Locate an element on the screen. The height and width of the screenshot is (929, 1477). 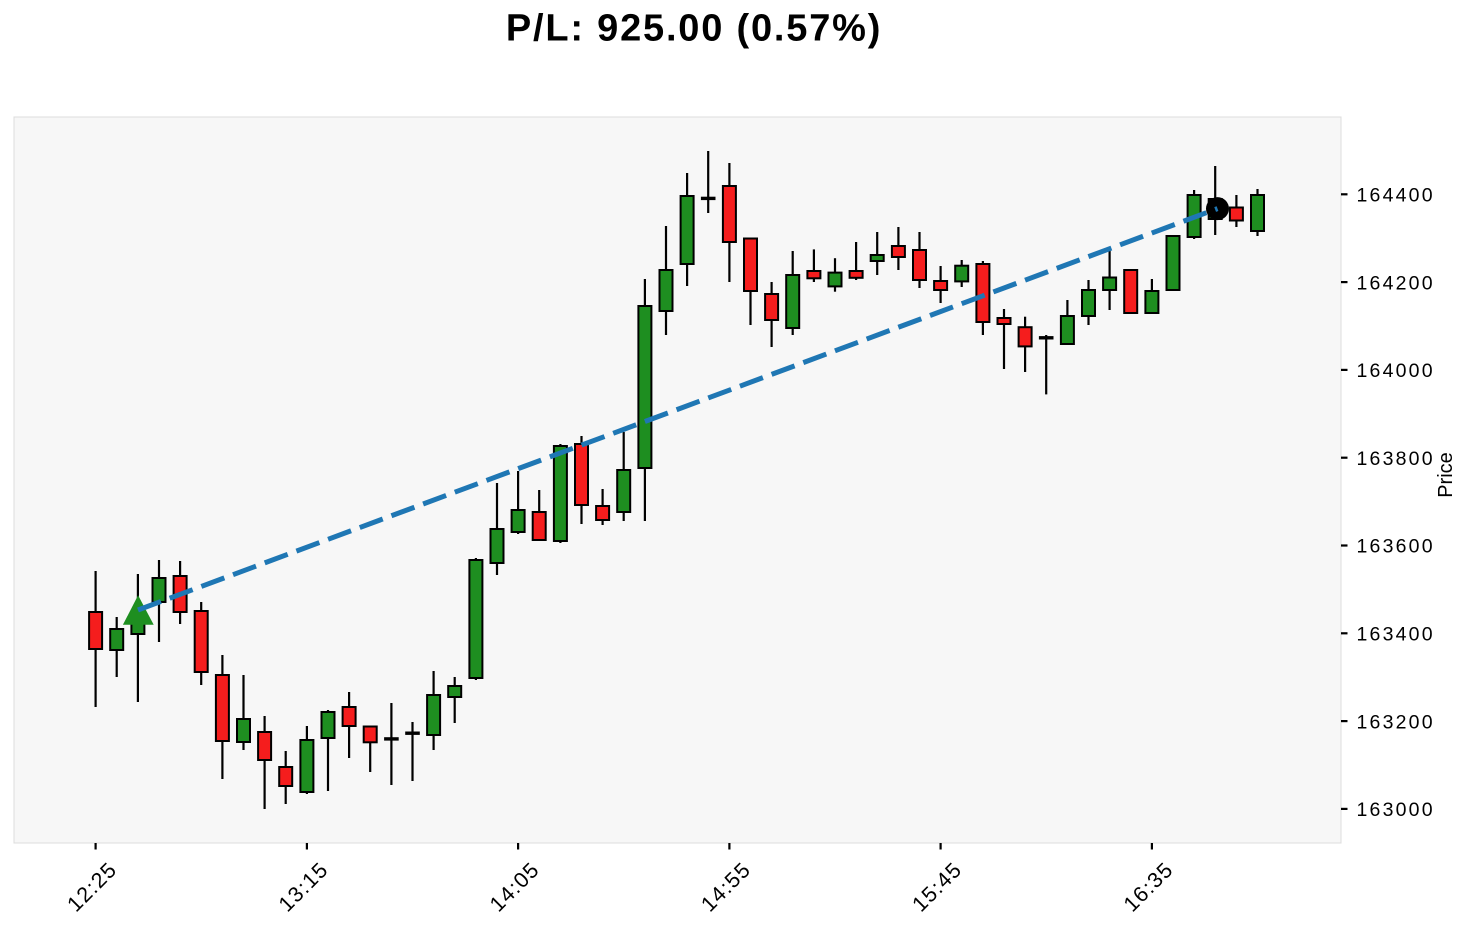
svg-text: 163800 is located at coordinates (1396, 459).